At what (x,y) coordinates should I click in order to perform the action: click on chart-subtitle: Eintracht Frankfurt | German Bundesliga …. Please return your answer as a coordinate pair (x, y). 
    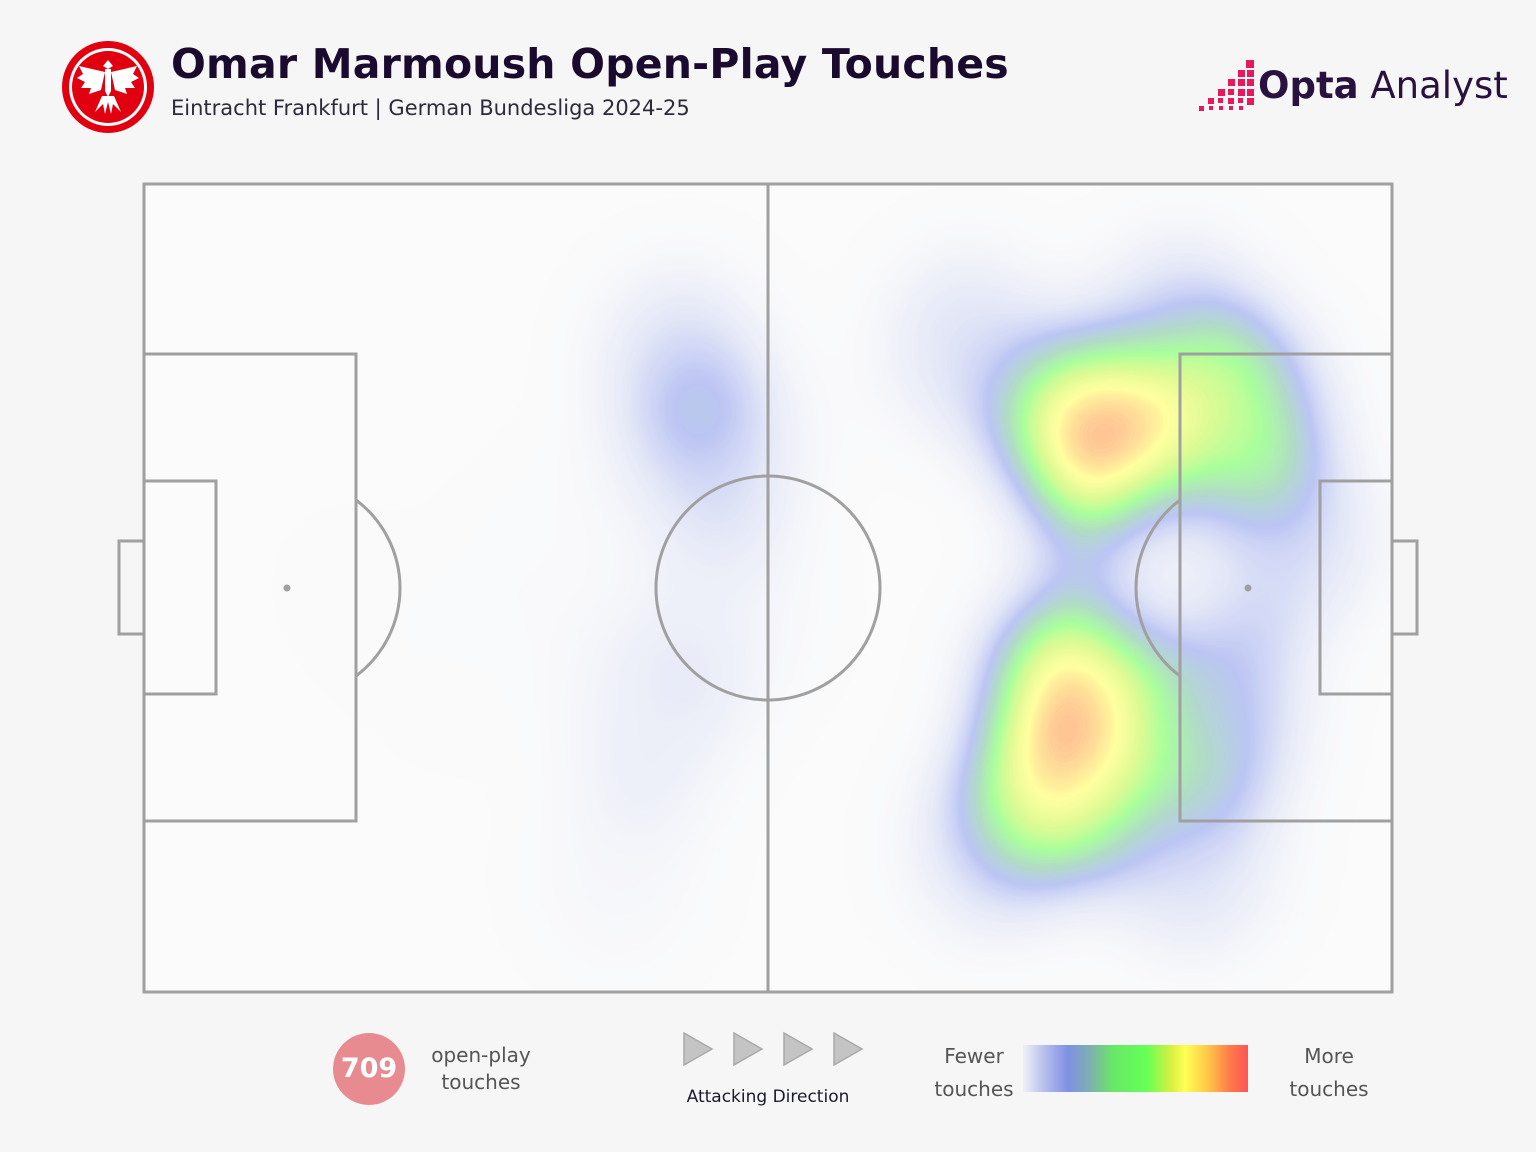
    Looking at the image, I should click on (430, 108).